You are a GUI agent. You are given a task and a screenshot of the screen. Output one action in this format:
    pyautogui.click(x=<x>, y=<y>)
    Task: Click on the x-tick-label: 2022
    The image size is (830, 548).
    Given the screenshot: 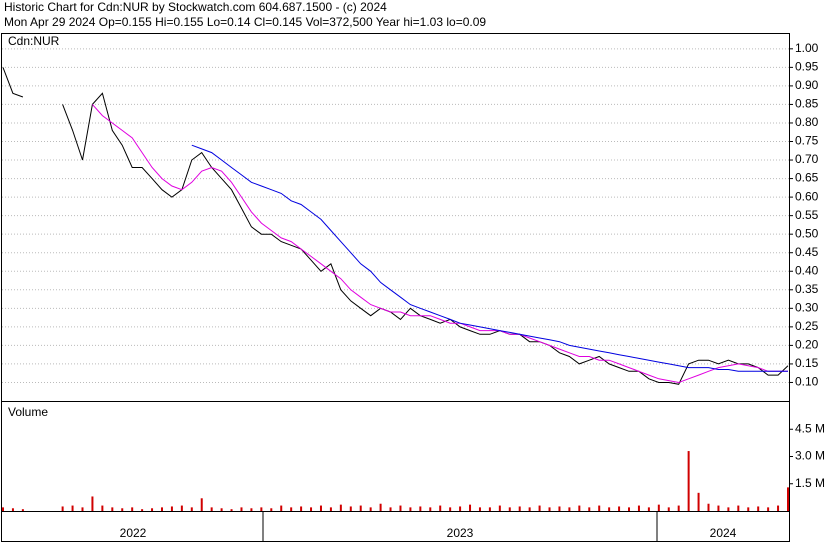 What is the action you would take?
    pyautogui.click(x=133, y=533)
    